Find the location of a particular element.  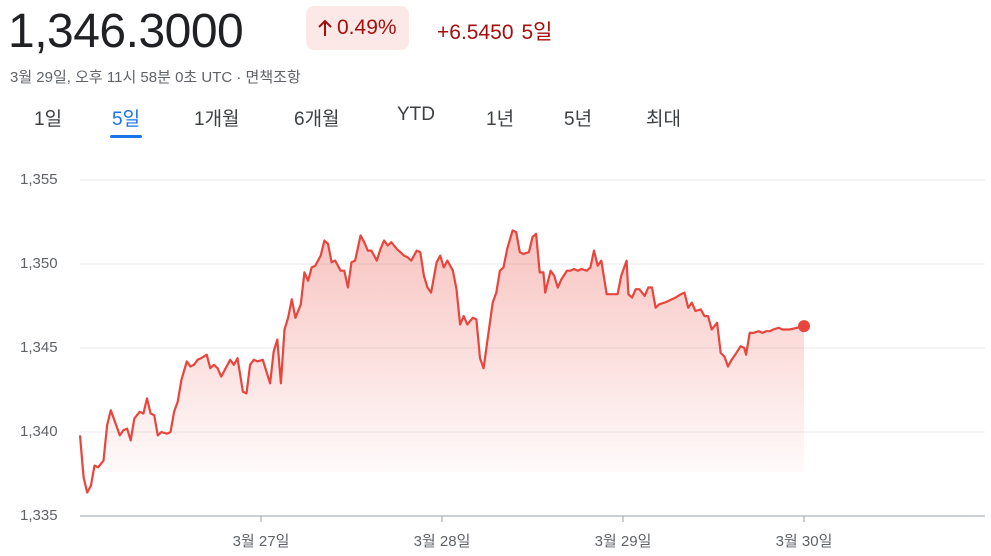

x-tick-label: 3월 27일 is located at coordinates (261, 541).